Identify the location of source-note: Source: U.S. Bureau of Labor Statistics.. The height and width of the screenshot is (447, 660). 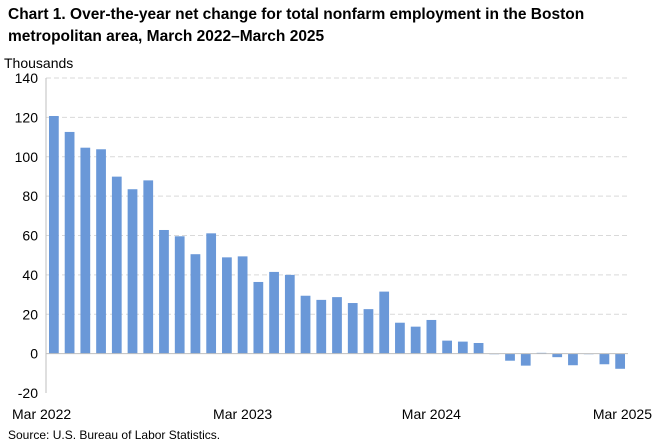
(114, 435).